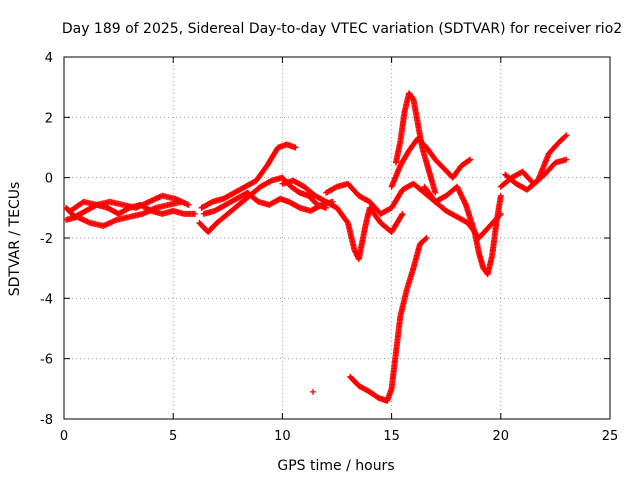 Image resolution: width=640 pixels, height=480 pixels. Describe the element at coordinates (64, 436) in the screenshot. I see `x-tick-label: 0` at that location.